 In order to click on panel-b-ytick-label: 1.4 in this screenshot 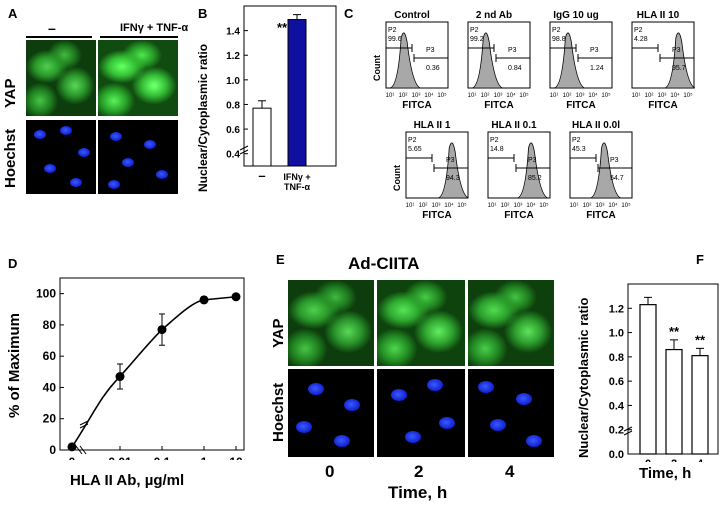, I will do `click(233, 32)`.